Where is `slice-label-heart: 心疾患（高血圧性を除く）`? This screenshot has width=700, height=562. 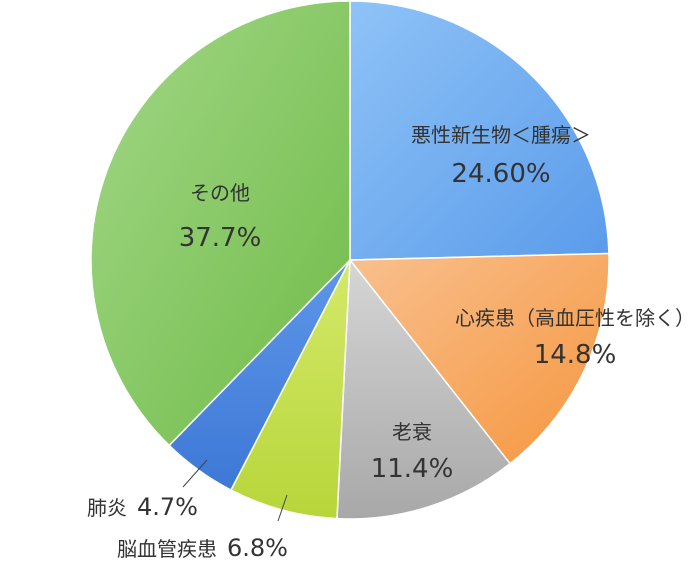 slice-label-heart: 心疾患（高血圧性を除く） is located at coordinates (575, 318).